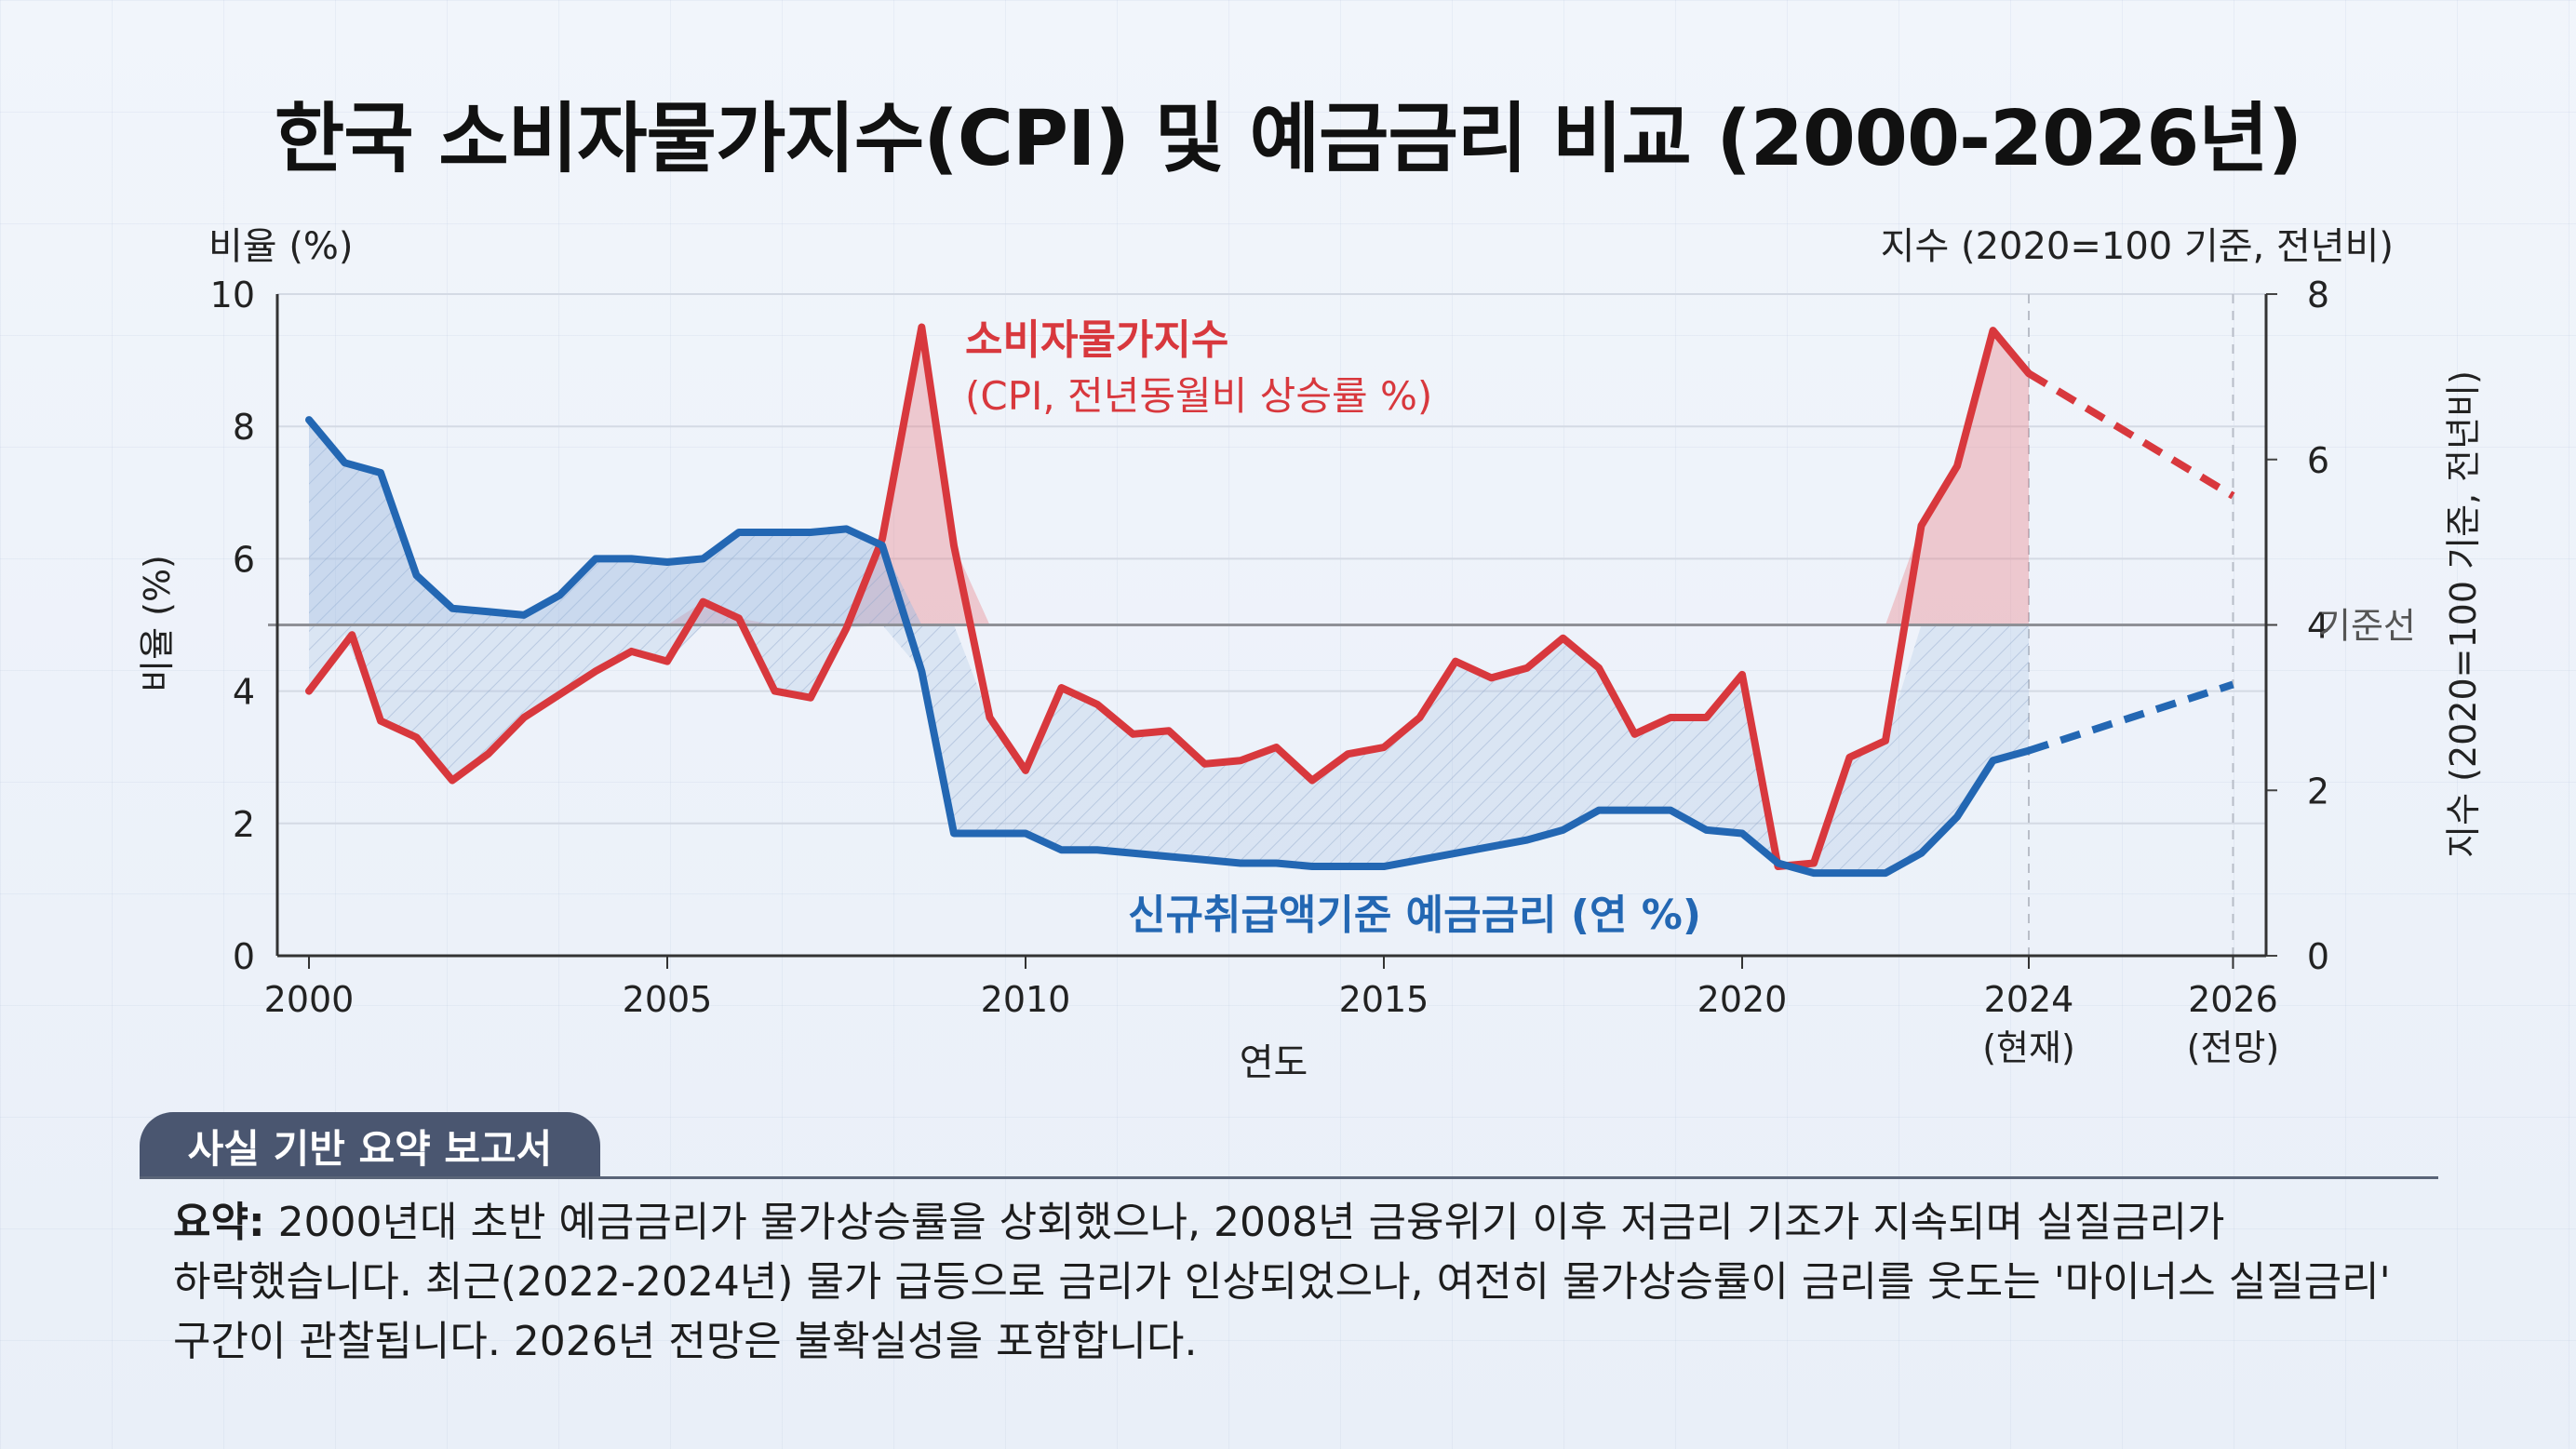 This screenshot has height=1449, width=2576. I want to click on rate-projection-line, so click(2130, 717).